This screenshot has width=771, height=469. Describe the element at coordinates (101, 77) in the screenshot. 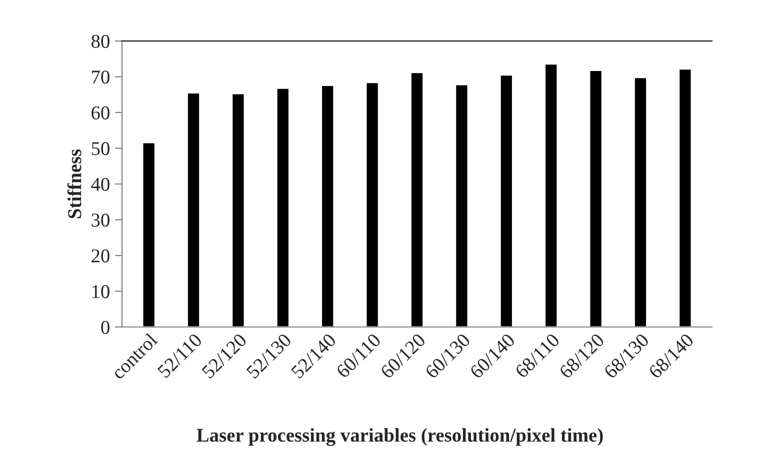

I see `y-tick-label: 70` at that location.